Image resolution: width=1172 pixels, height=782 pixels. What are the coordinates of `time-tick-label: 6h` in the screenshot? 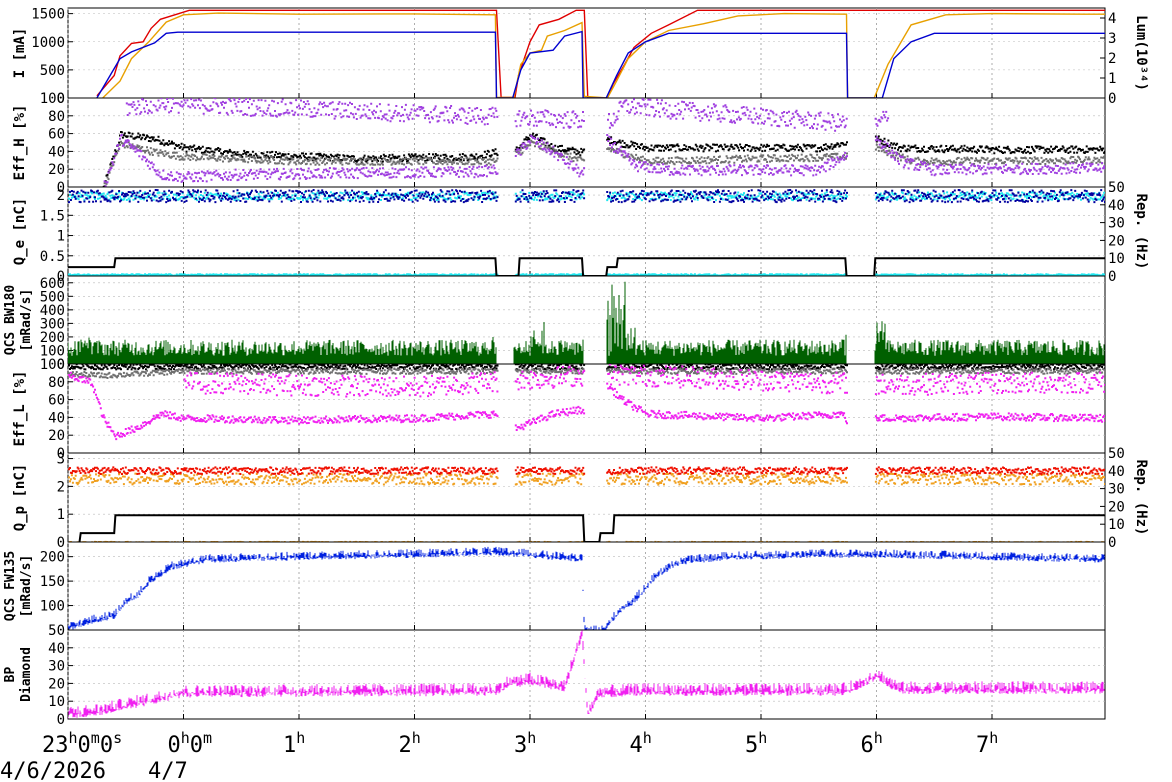 It's located at (872, 743).